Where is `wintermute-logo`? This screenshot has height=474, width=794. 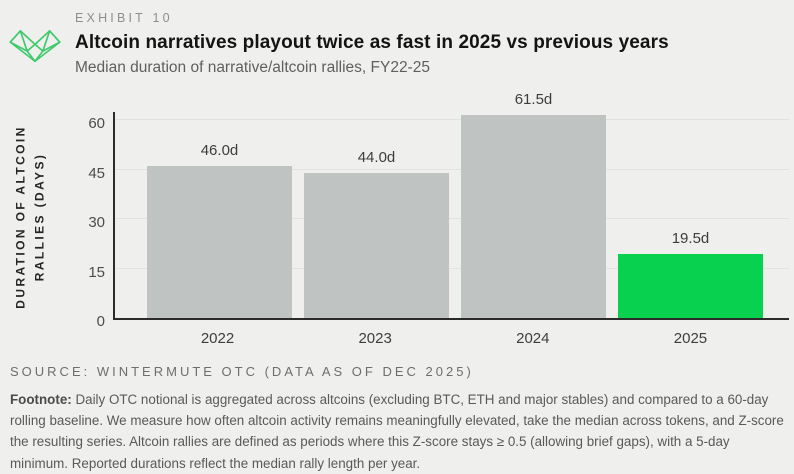 wintermute-logo is located at coordinates (35, 50).